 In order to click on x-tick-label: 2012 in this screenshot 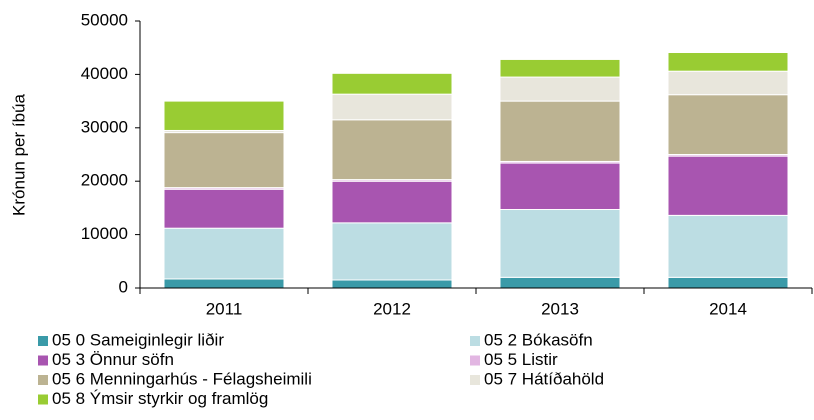, I will do `click(392, 308)`.